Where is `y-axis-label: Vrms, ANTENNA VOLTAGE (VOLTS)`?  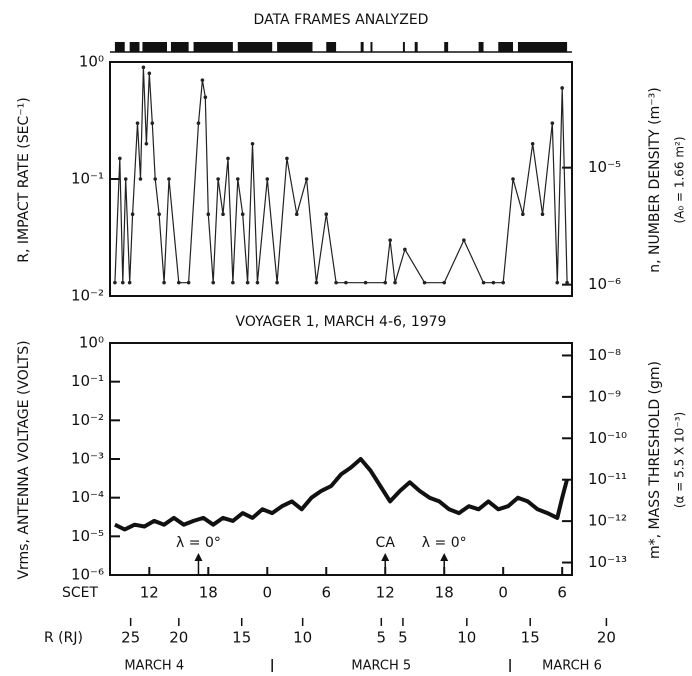
y-axis-label: Vrms, ANTENNA VOLTAGE (VOLTS) is located at coordinates (24, 459).